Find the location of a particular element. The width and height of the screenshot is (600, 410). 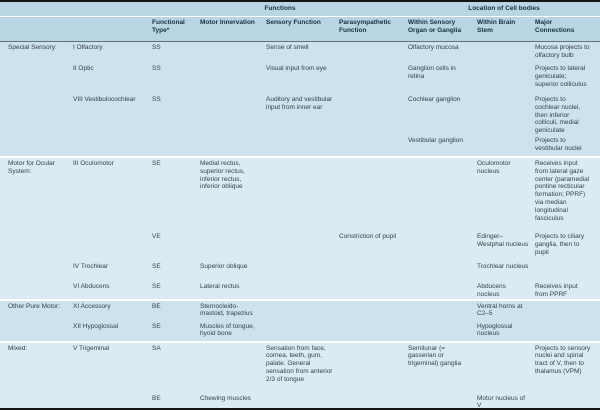

cell-parasympathetic: Constriction of pupil is located at coordinates (368, 236).